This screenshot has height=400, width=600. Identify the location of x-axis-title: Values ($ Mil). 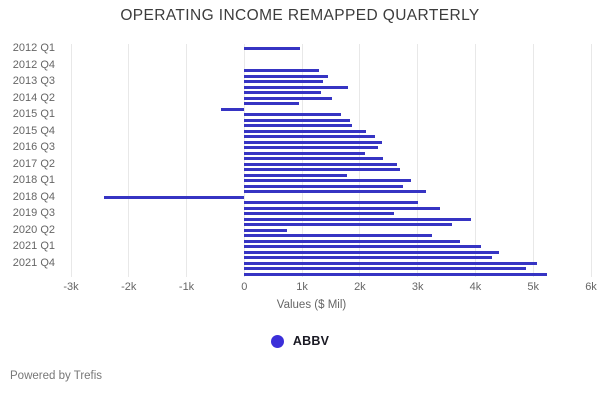
(311, 305).